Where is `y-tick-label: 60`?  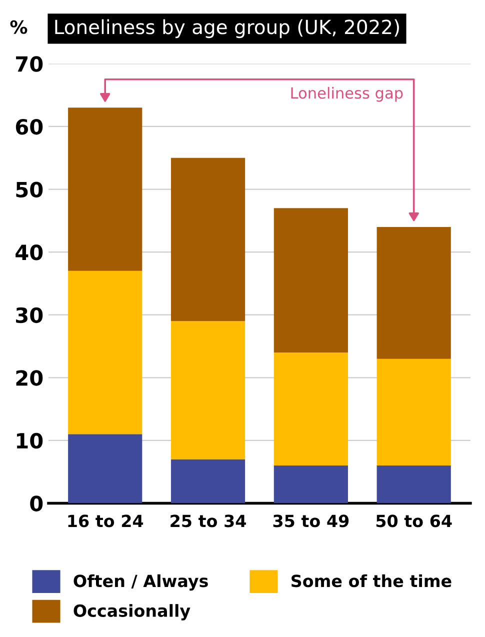 y-tick-label: 60 is located at coordinates (29, 126).